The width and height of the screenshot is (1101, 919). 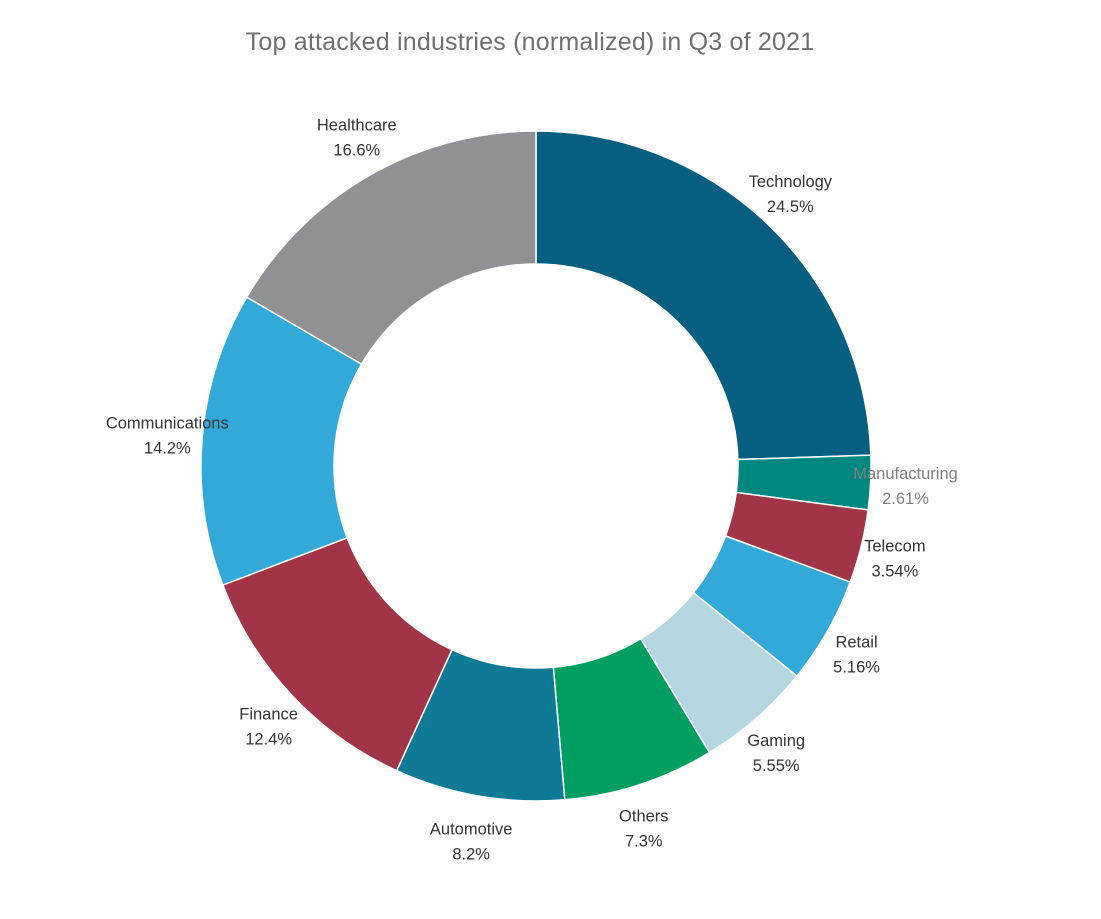 I want to click on value-label-finance: 12.4%, so click(x=268, y=740).